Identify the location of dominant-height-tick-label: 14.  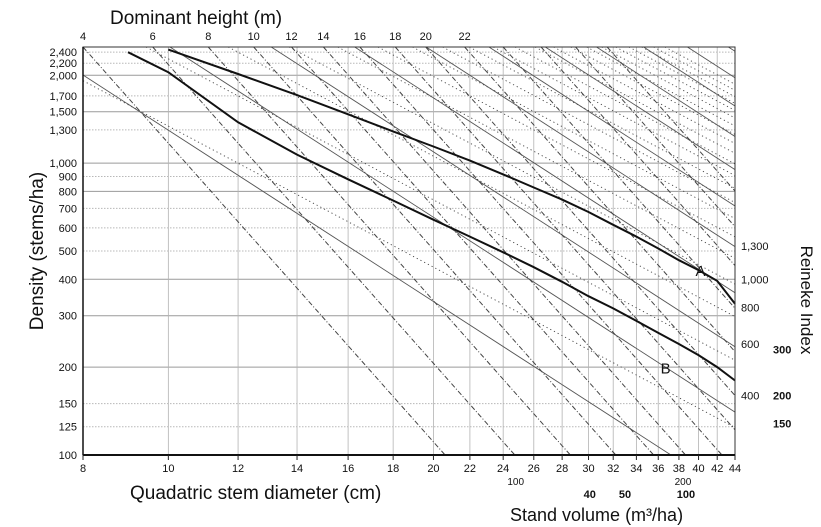
(323, 37).